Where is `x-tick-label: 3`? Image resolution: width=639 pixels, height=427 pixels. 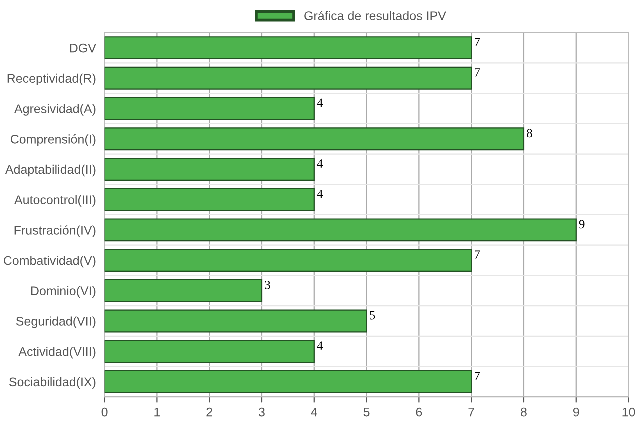 x-tick-label: 3 is located at coordinates (261, 412).